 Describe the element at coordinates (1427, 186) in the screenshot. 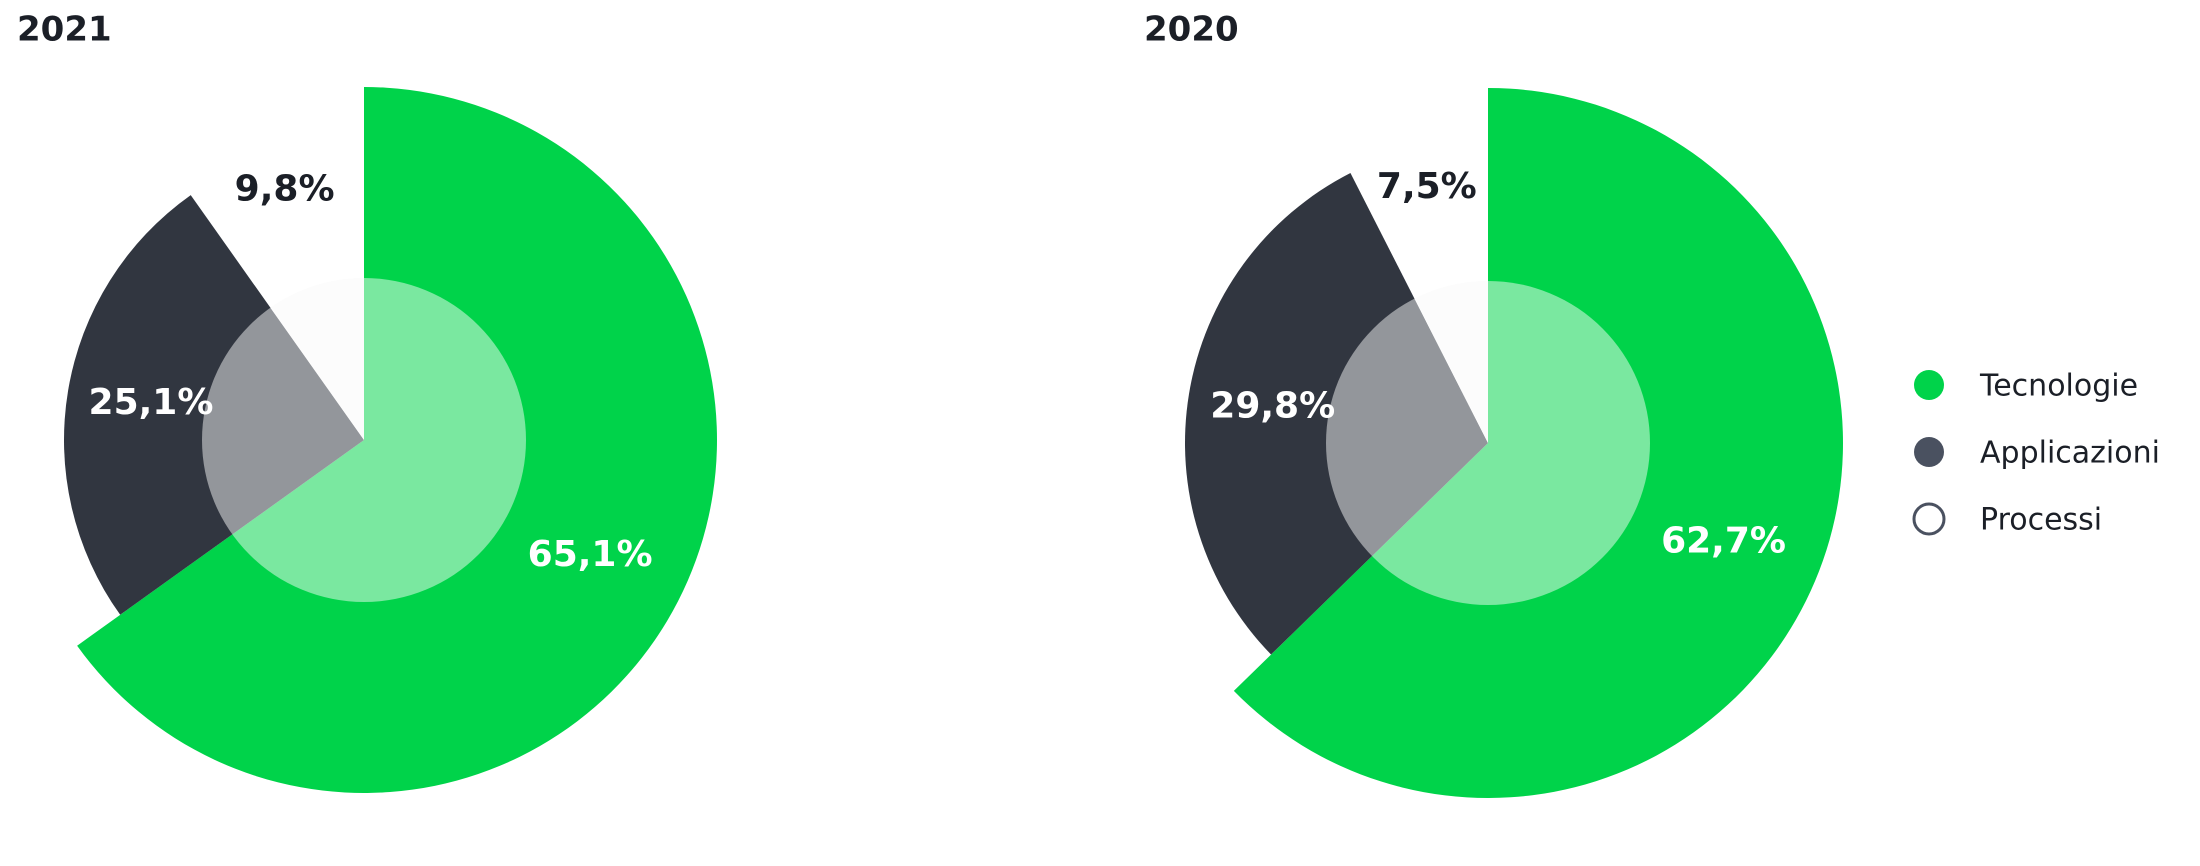

I see `value-label: 7,5%` at that location.